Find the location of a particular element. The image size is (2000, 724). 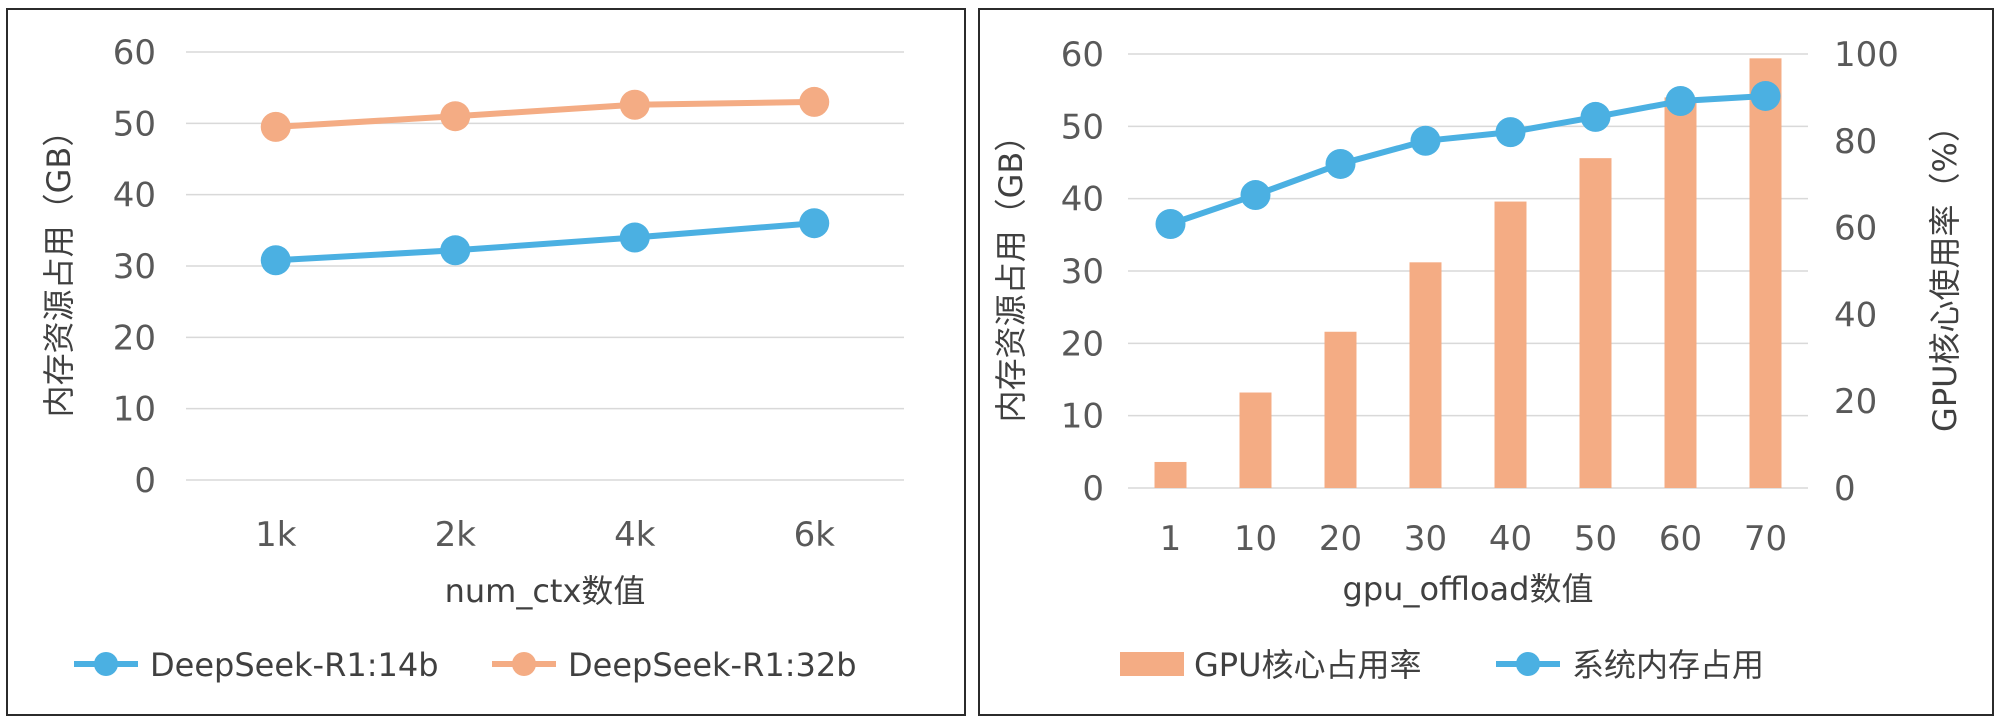

x-tick-label: 20 is located at coordinates (1340, 539).